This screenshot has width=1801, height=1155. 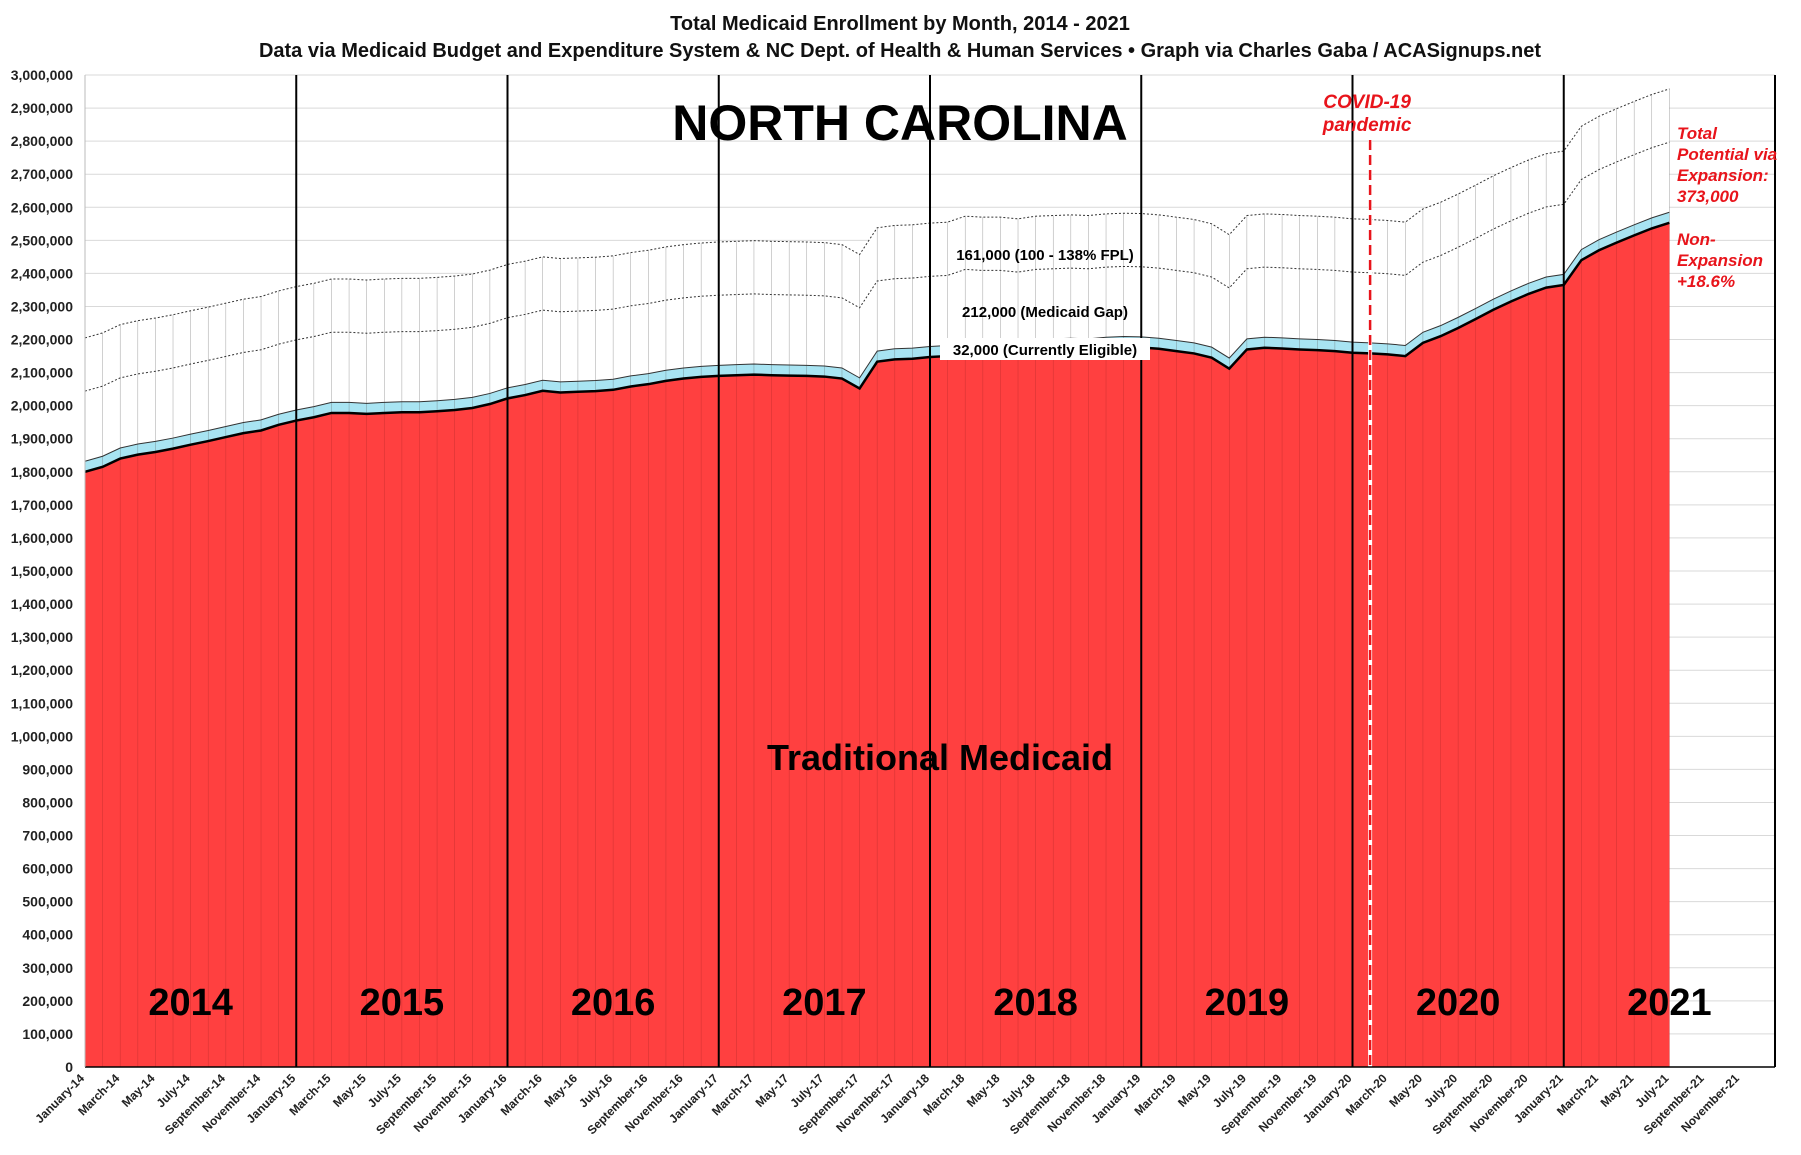 I want to click on x-tick-label: May-16, so click(x=560, y=1090).